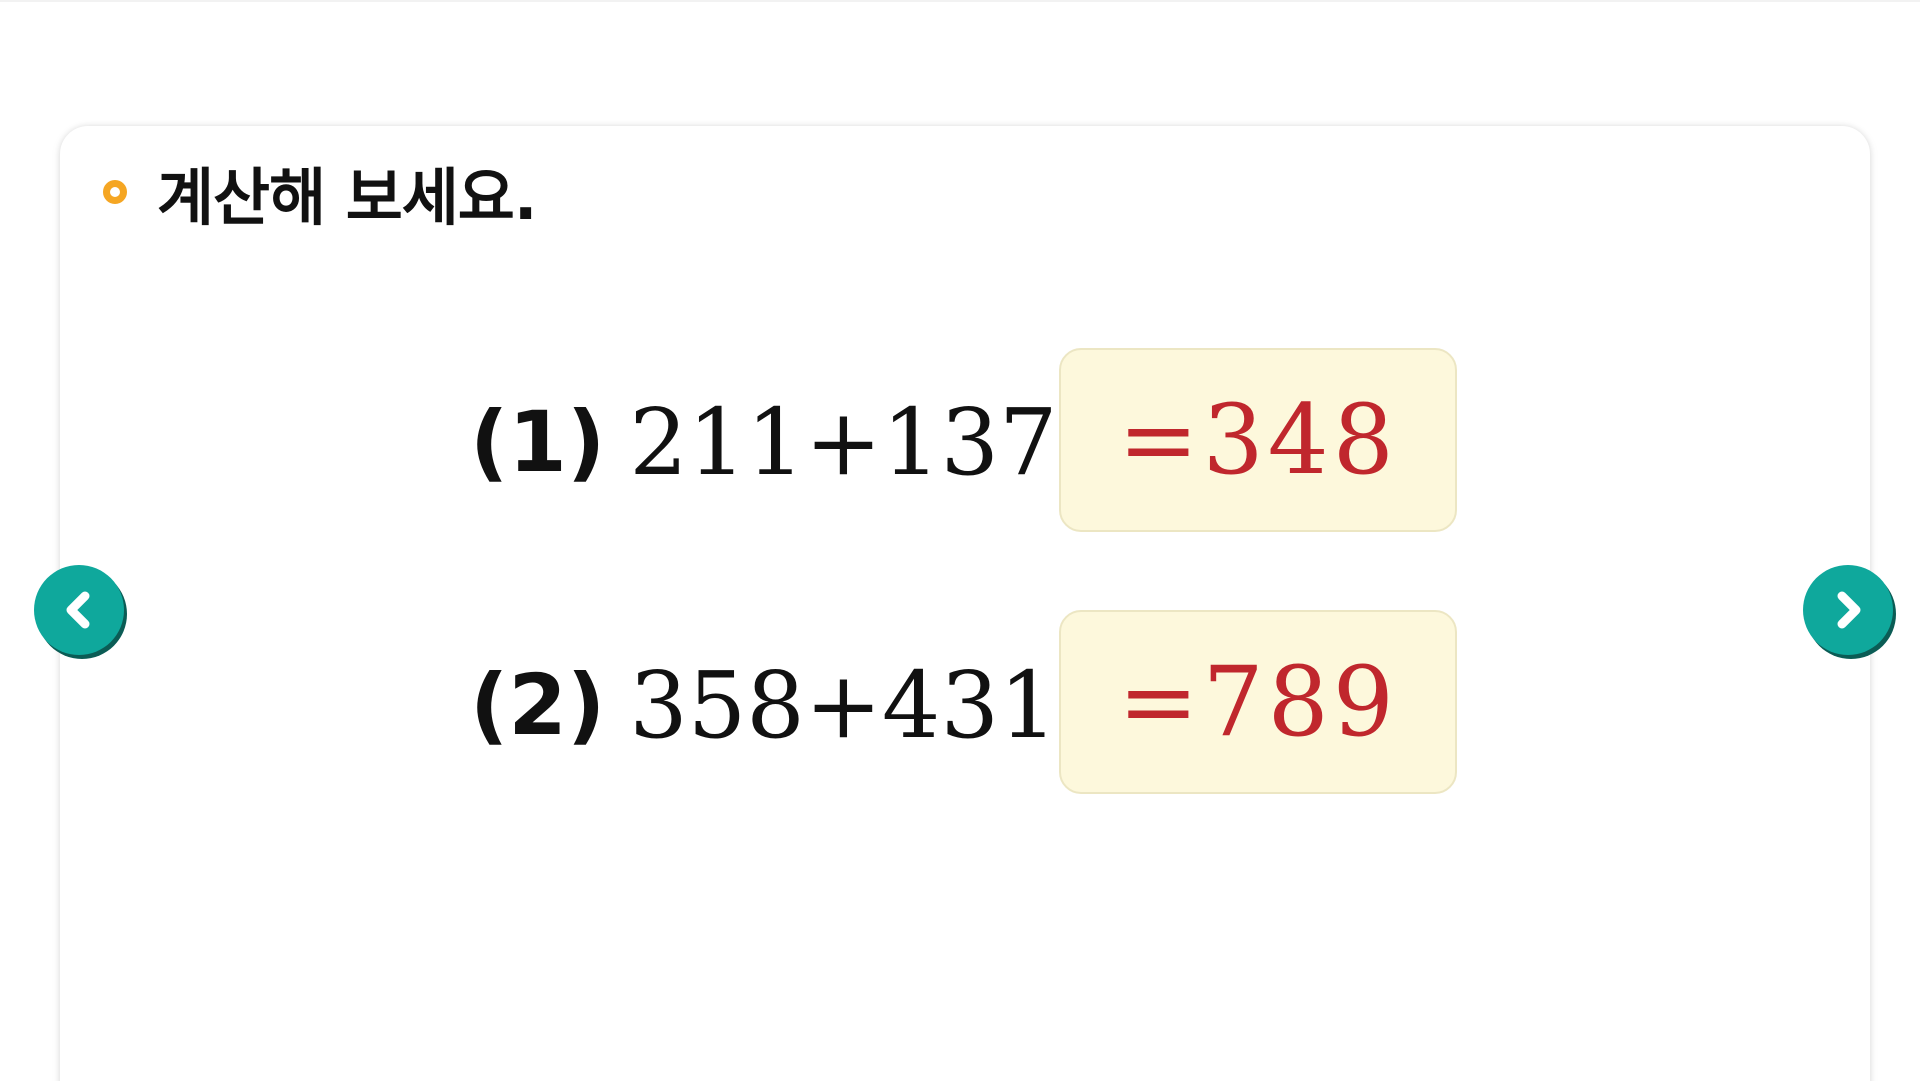 This screenshot has width=1920, height=1081. Describe the element at coordinates (843, 705) in the screenshot. I see `problem-expression: 358+431` at that location.